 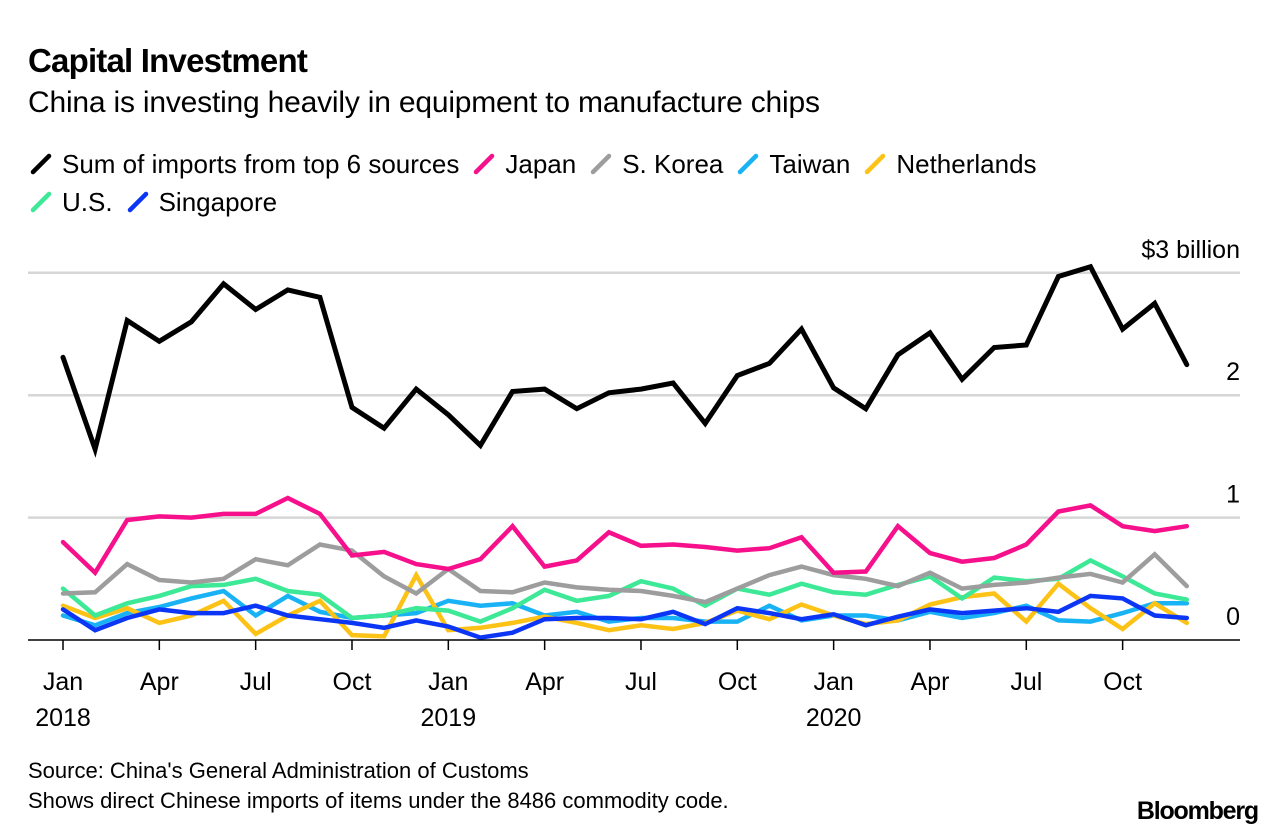 What do you see at coordinates (810, 164) in the screenshot?
I see `legend-label: Taiwan` at bounding box center [810, 164].